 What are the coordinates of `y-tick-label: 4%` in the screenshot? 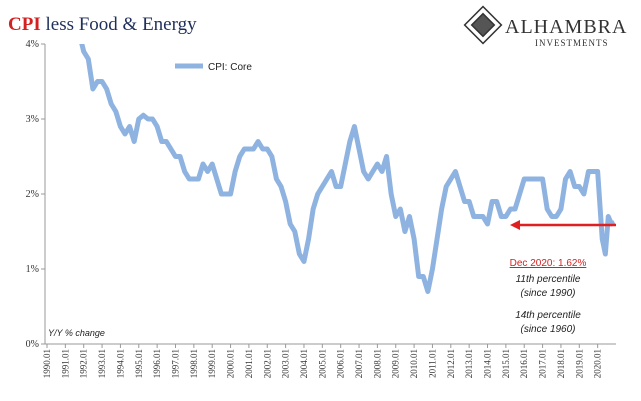 It's located at (32, 44).